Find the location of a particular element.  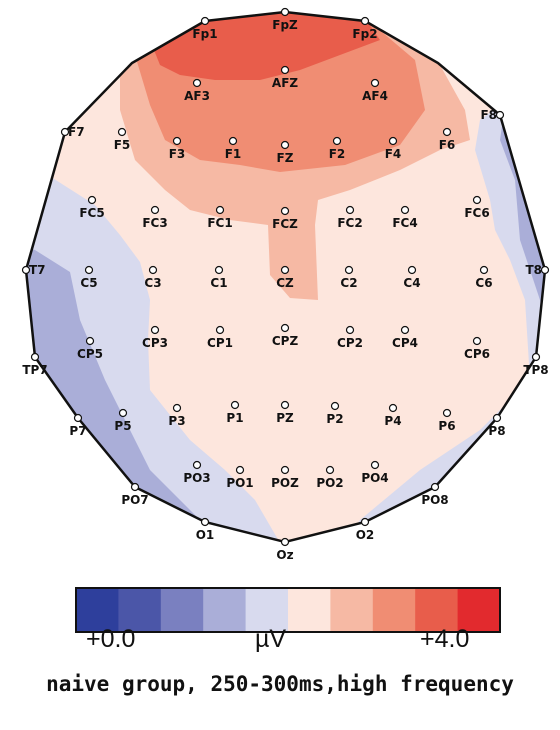

electrode-label: PZ is located at coordinates (285, 418).